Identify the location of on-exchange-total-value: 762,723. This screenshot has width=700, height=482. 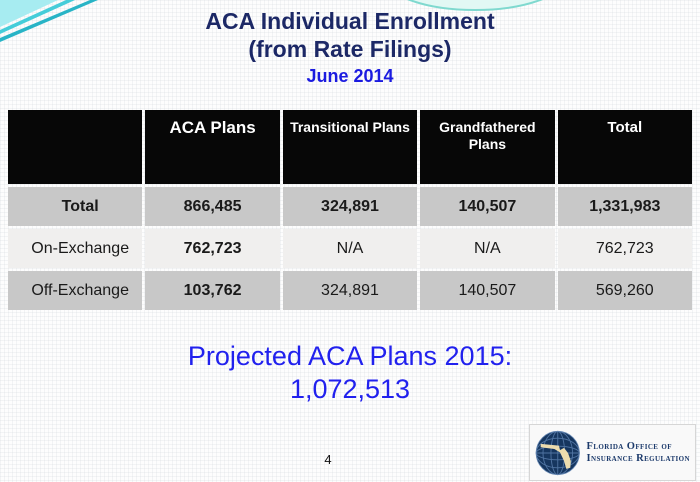
(624, 248).